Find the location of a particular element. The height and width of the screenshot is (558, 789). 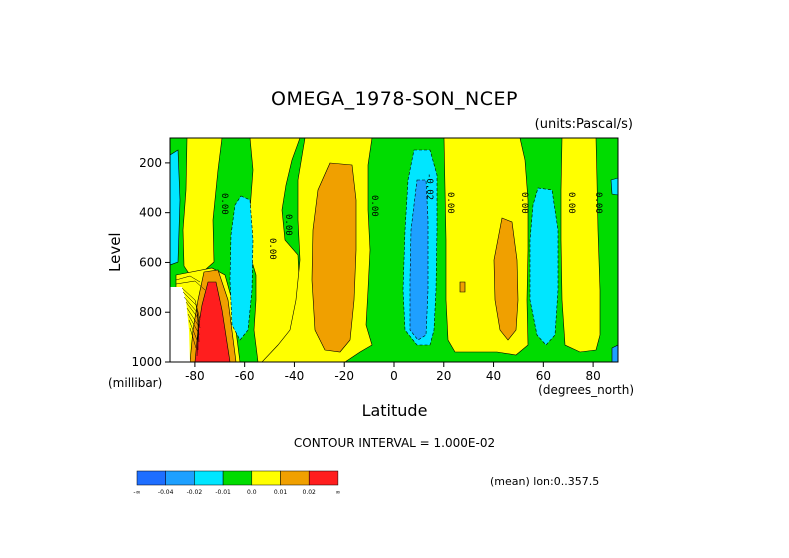

contour-label-negative: -0.02 is located at coordinates (429, 186).